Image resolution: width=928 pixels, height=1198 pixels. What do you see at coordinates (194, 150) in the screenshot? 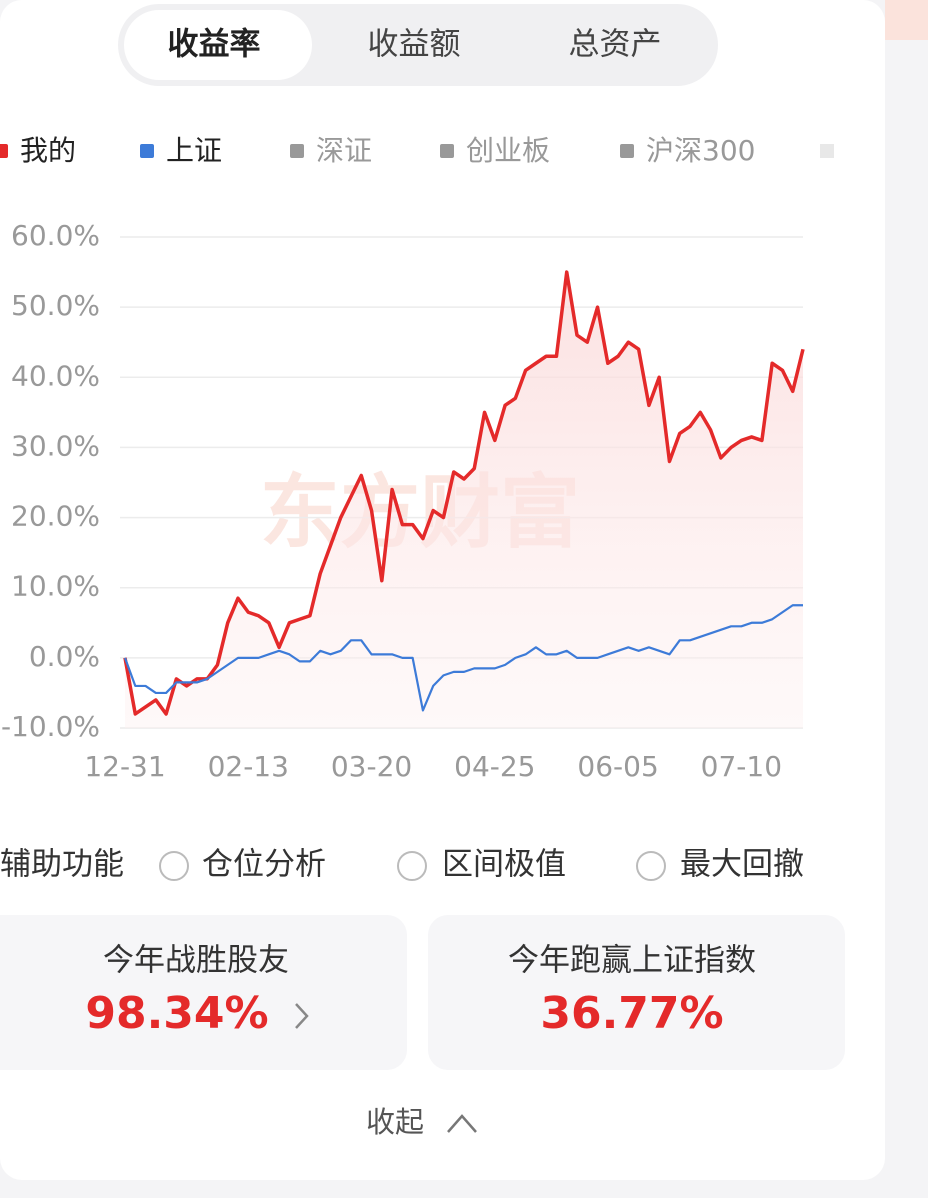
I see `legend-label: 上证` at bounding box center [194, 150].